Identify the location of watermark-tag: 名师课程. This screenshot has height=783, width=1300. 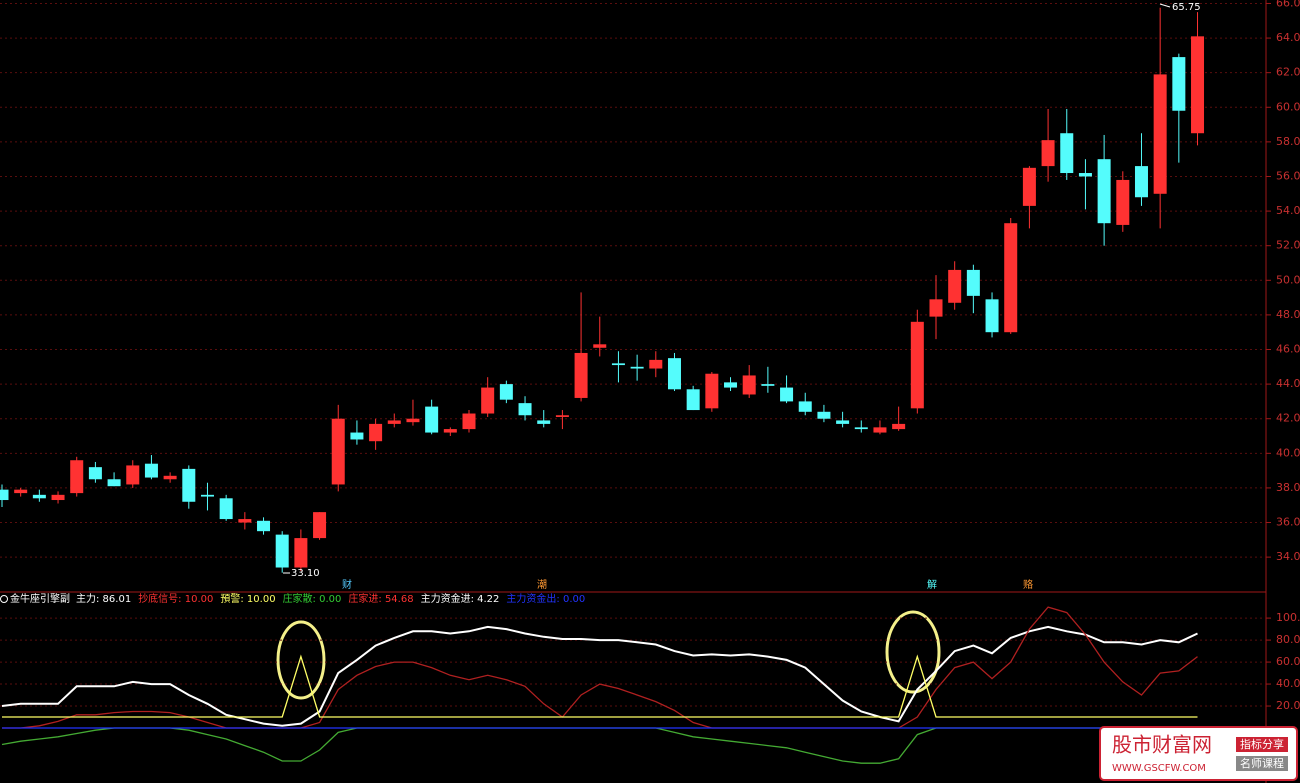
(1262, 763).